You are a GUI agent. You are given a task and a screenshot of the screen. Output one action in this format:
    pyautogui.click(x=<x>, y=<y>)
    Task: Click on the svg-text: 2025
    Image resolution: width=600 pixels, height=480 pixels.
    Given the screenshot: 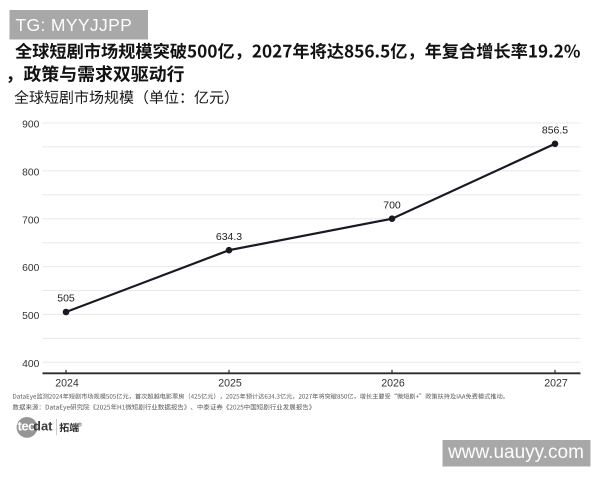 What is the action you would take?
    pyautogui.click(x=230, y=383)
    